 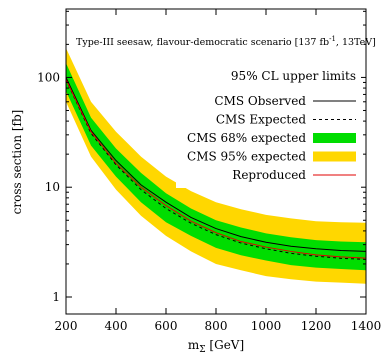 I want to click on x-tick-label: 600, so click(x=166, y=326).